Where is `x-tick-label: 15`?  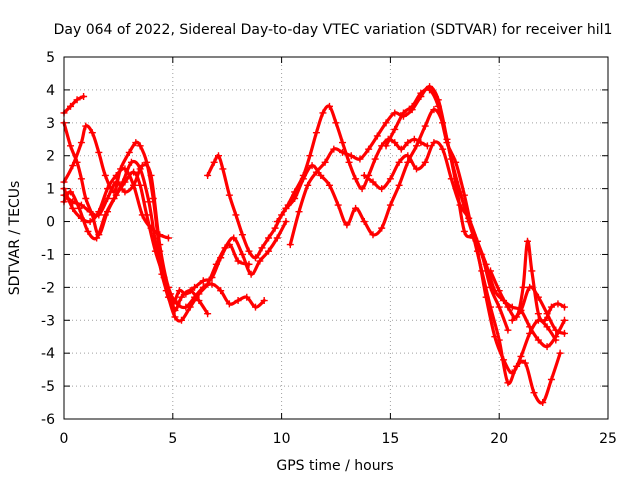 x-tick-label: 15 is located at coordinates (390, 439).